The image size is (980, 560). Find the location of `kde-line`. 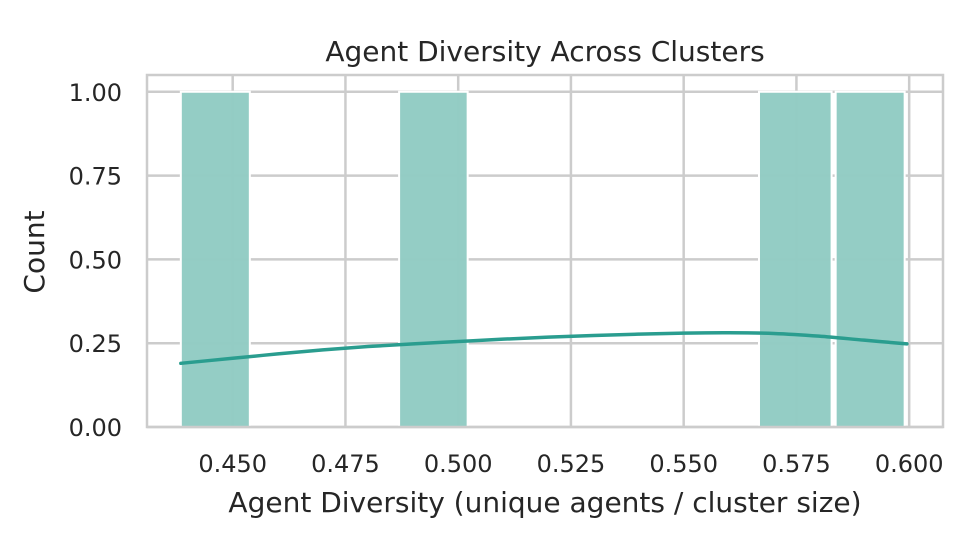

kde-line is located at coordinates (544, 348).